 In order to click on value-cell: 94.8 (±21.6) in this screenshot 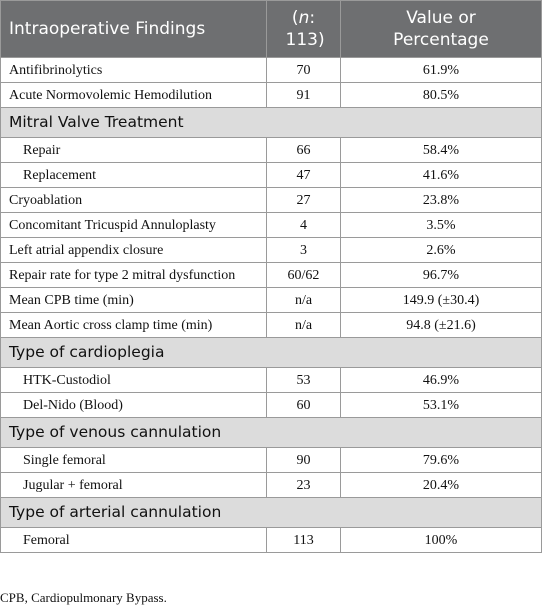, I will do `click(441, 325)`.